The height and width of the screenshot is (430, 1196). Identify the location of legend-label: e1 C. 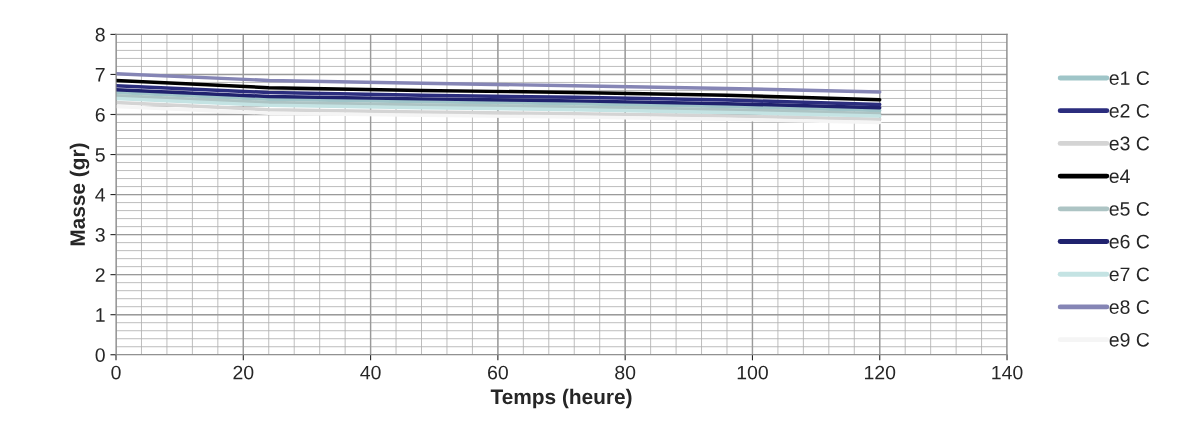
(1129, 78).